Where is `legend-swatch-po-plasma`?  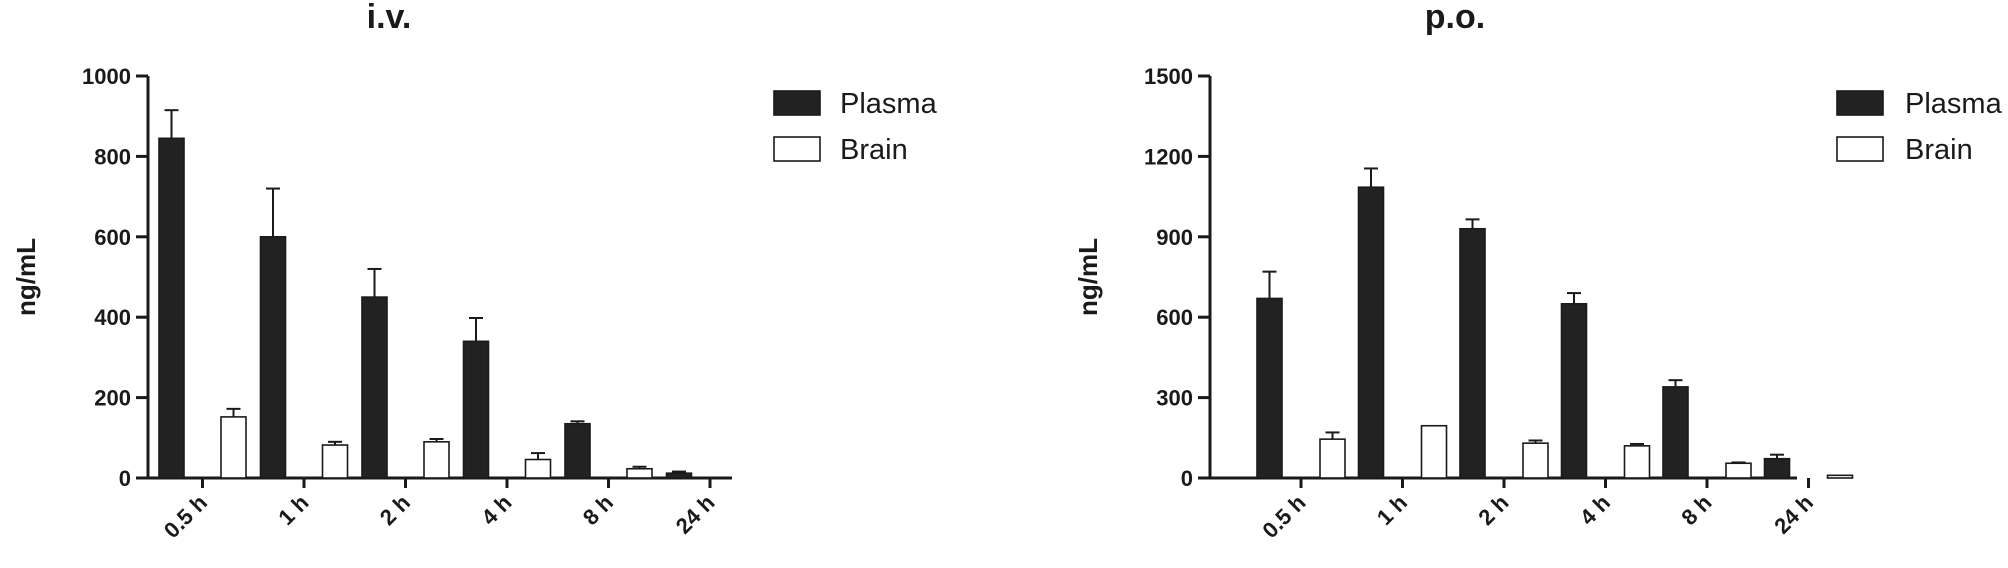 legend-swatch-po-plasma is located at coordinates (1860, 103).